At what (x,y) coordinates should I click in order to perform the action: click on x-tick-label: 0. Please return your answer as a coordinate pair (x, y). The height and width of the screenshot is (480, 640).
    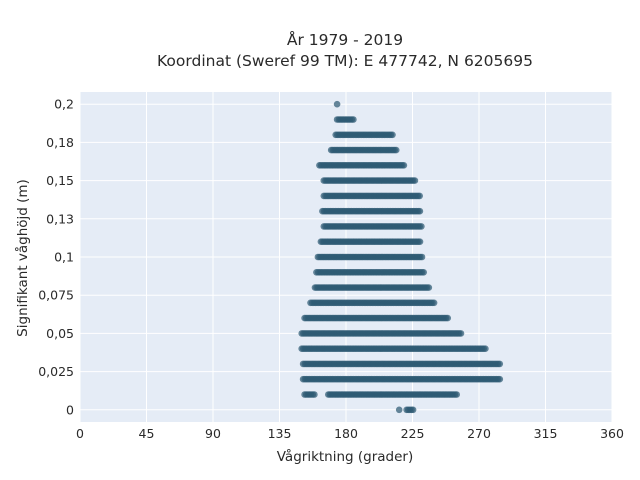
    Looking at the image, I should click on (80, 433).